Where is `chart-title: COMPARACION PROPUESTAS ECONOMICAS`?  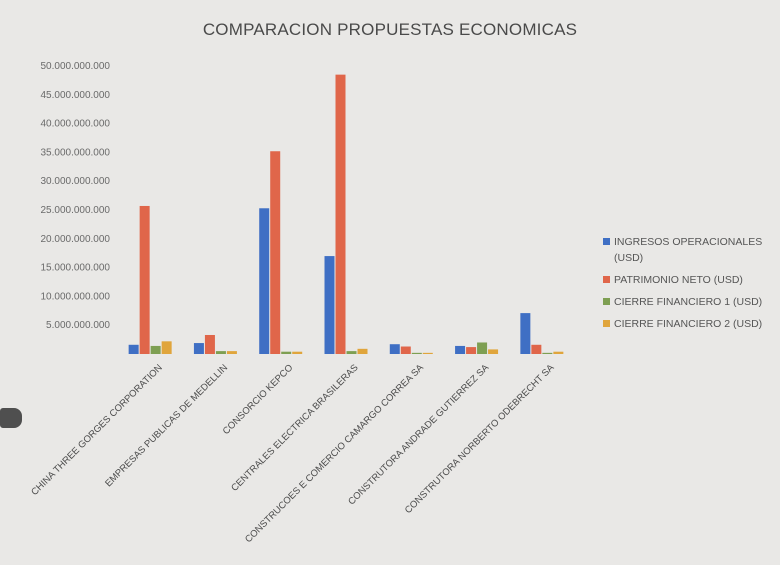 chart-title: COMPARACION PROPUESTAS ECONOMICAS is located at coordinates (390, 29).